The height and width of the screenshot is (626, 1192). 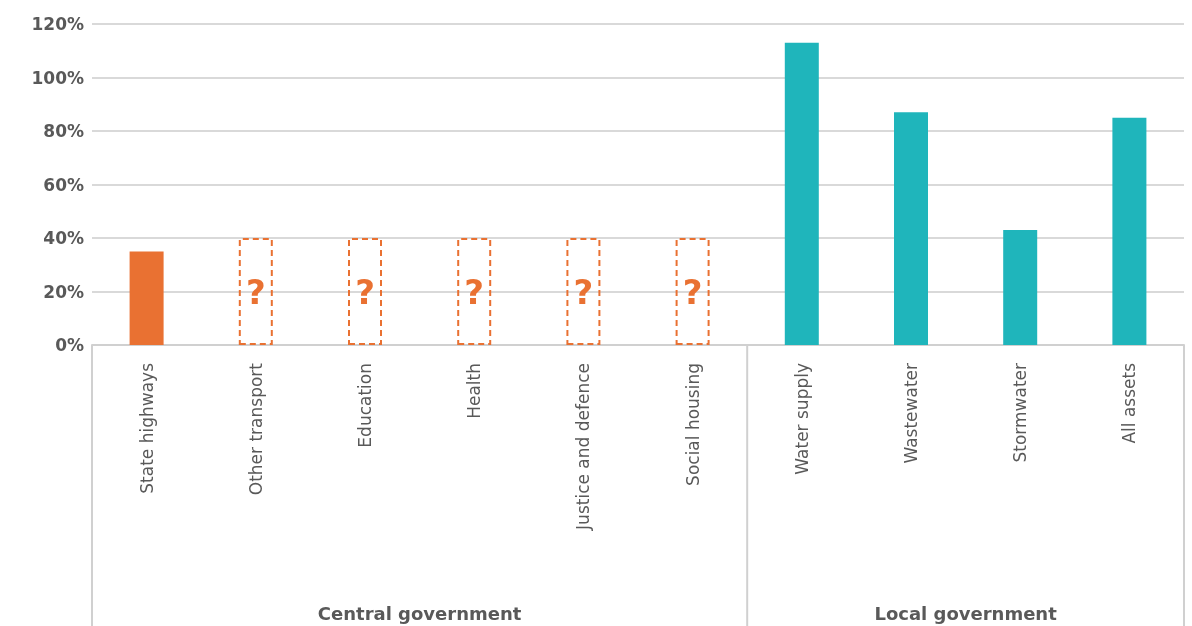 I want to click on x-tick-label: Stormwater, so click(x=1020, y=412).